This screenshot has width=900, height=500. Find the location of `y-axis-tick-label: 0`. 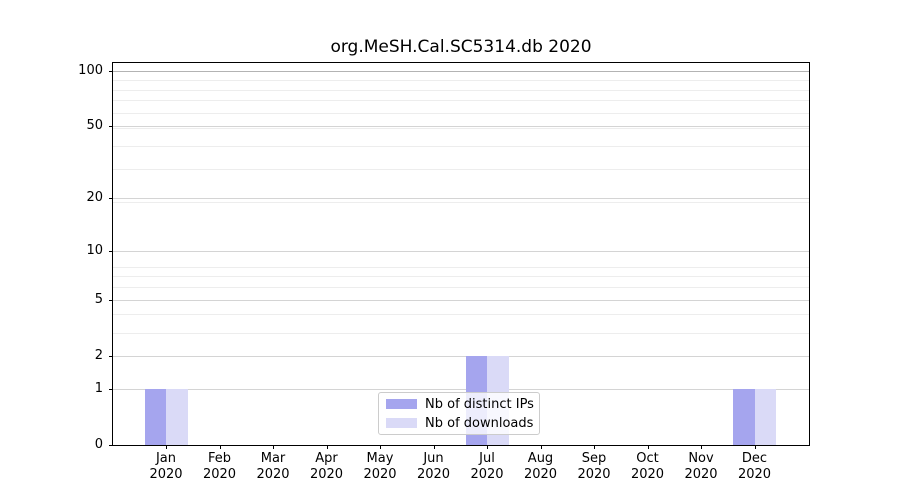

y-axis-tick-label: 0 is located at coordinates (98, 444).